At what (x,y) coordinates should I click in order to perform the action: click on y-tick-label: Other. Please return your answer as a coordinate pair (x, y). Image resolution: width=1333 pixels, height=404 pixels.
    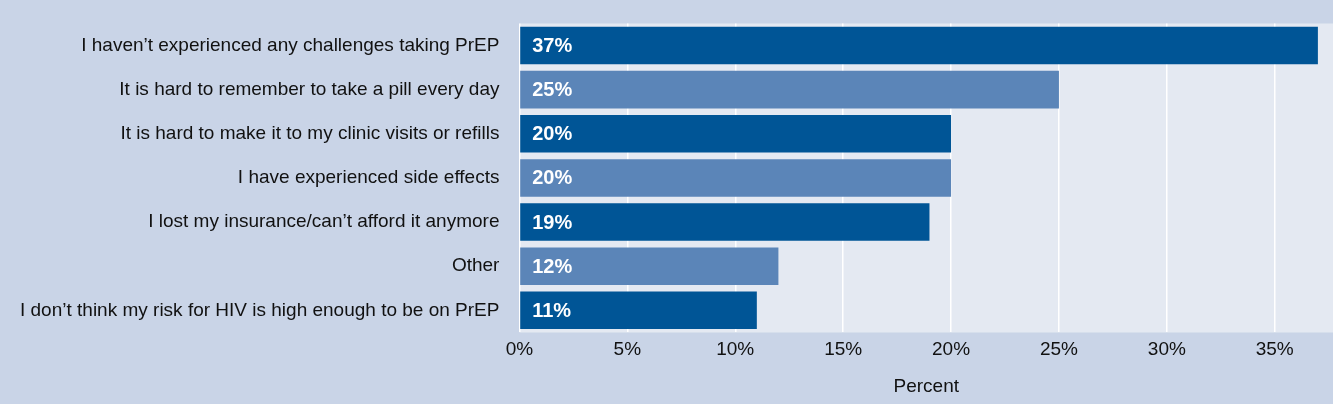
    Looking at the image, I should click on (476, 265).